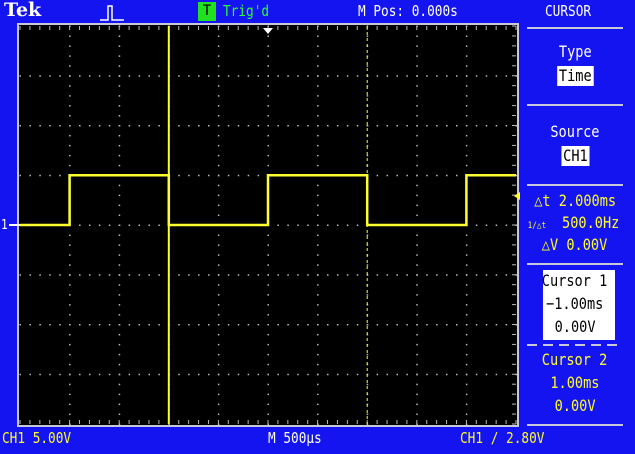  Describe the element at coordinates (575, 76) in the screenshot. I see `type-button: Time` at that location.